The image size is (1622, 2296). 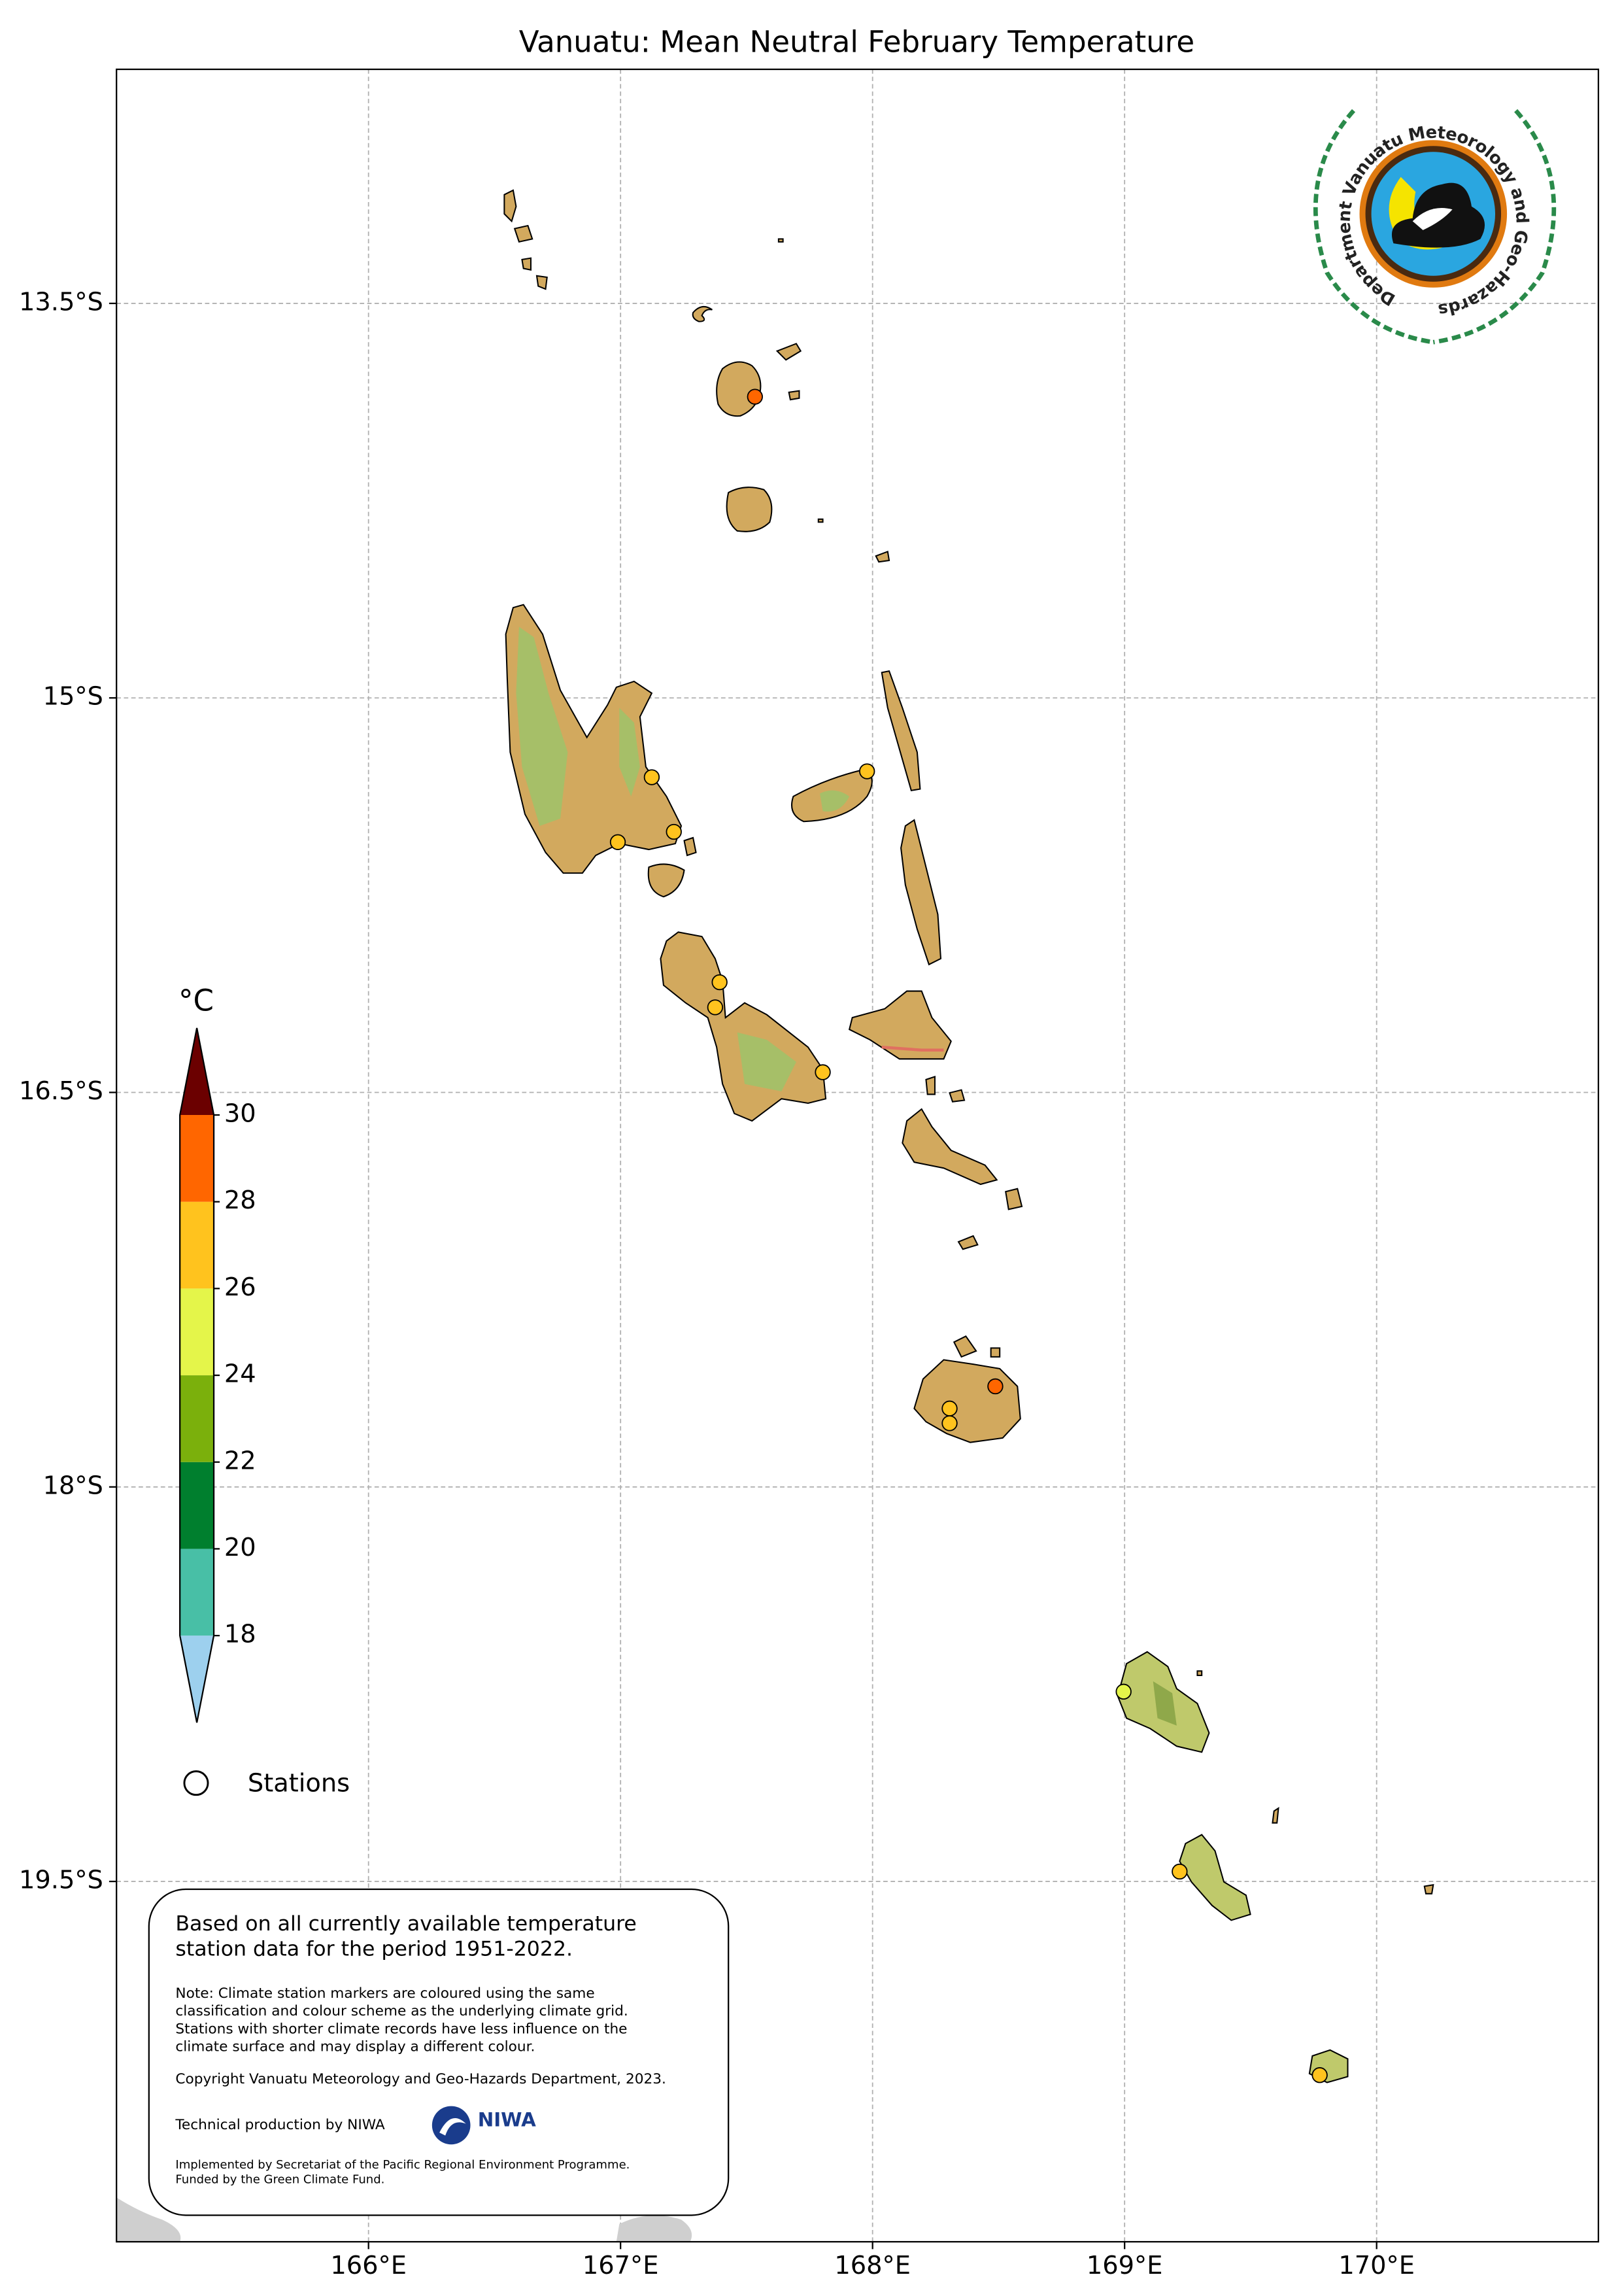 I want to click on colorbar-tick-label: 22, so click(x=240, y=1461).